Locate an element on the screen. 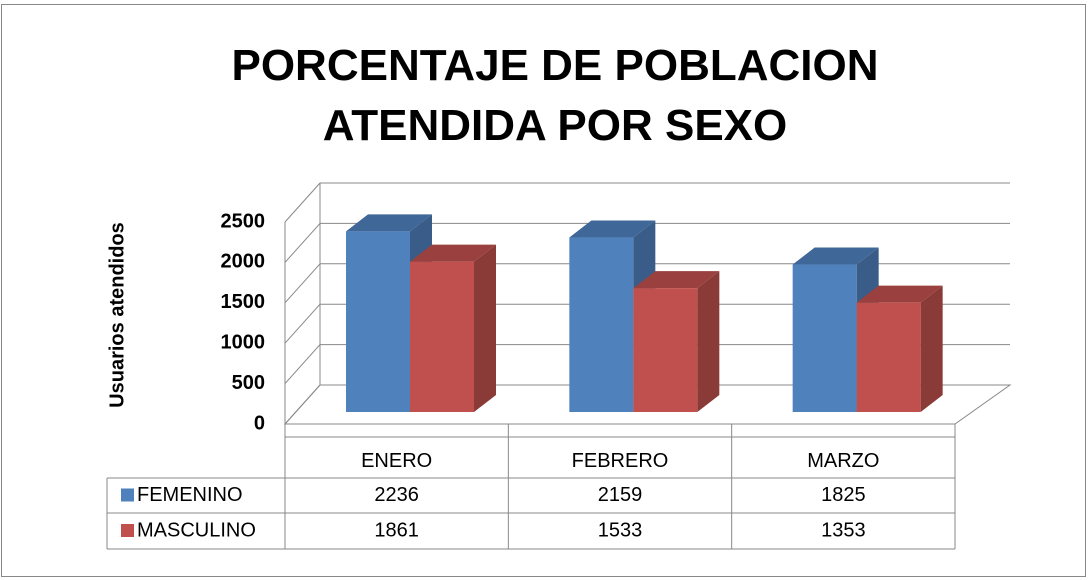  y-axis-label: Usuarios atendidos is located at coordinates (117, 315).